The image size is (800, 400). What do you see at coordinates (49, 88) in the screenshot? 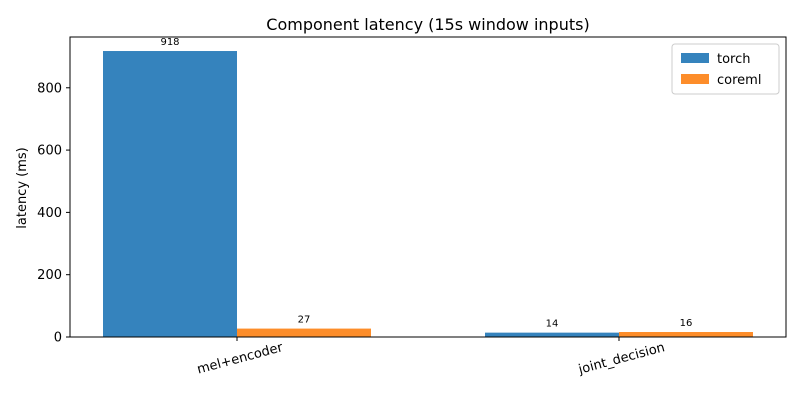
I see `y-tick-label: 800` at bounding box center [49, 88].